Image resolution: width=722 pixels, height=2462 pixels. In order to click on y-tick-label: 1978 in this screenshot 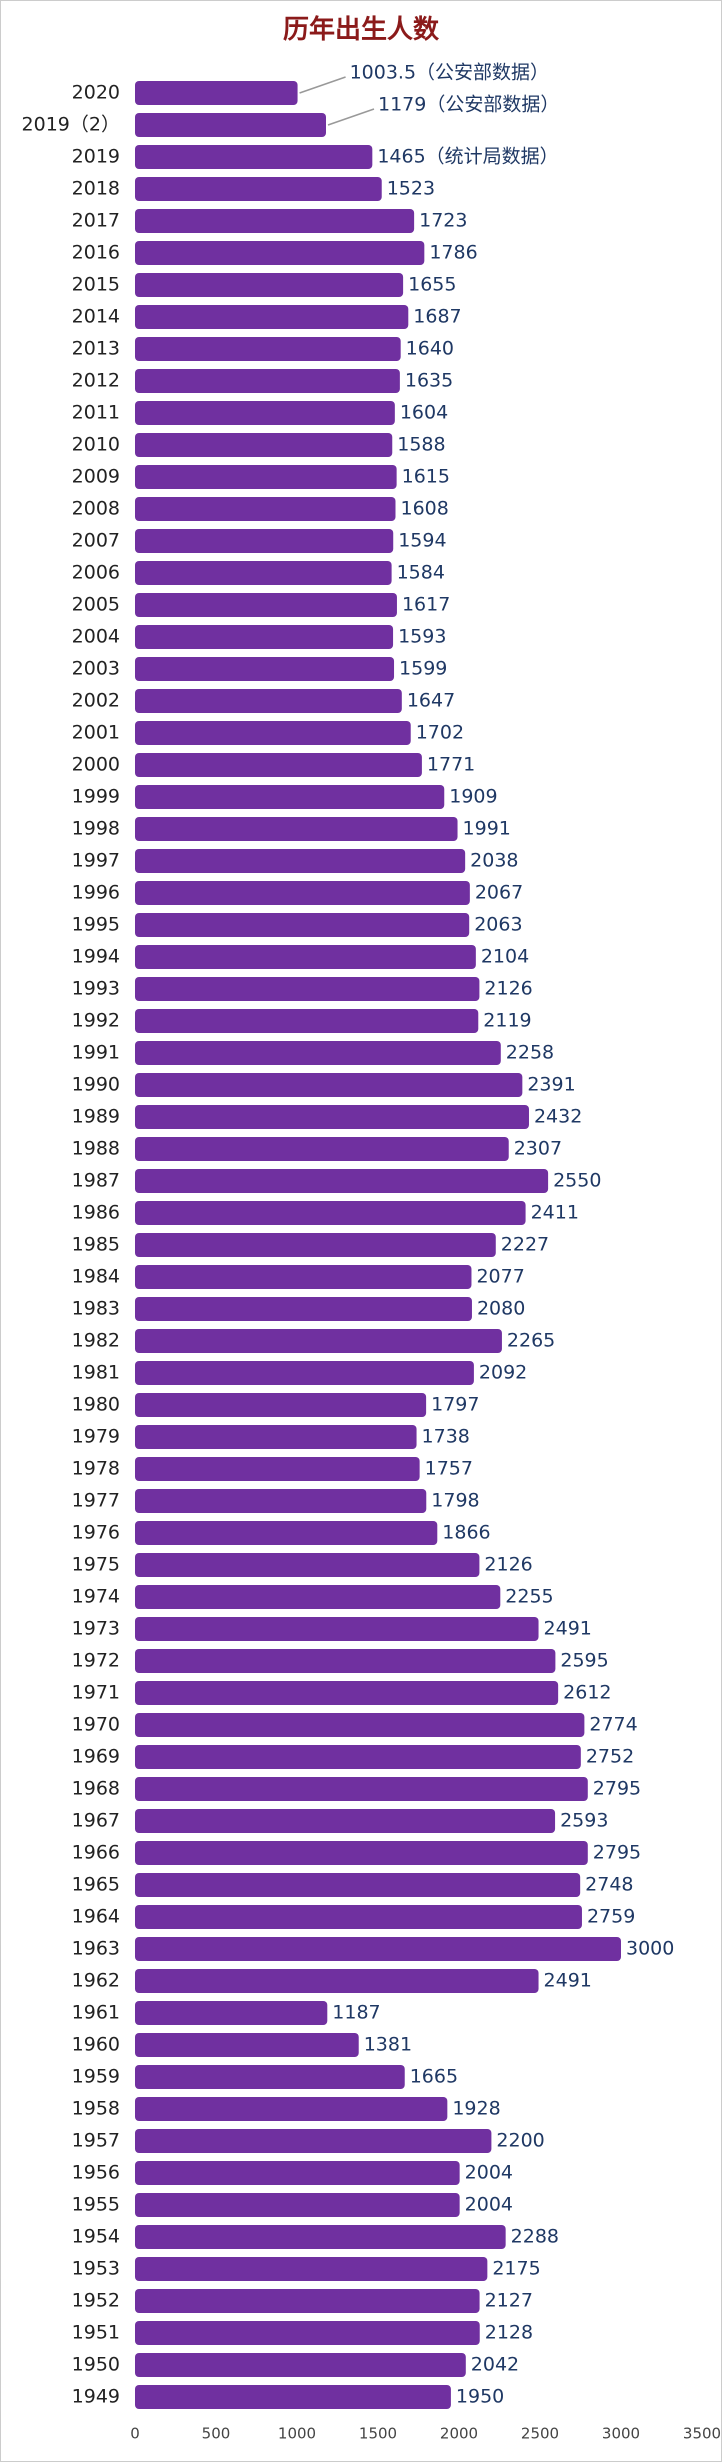, I will do `click(96, 1469)`.